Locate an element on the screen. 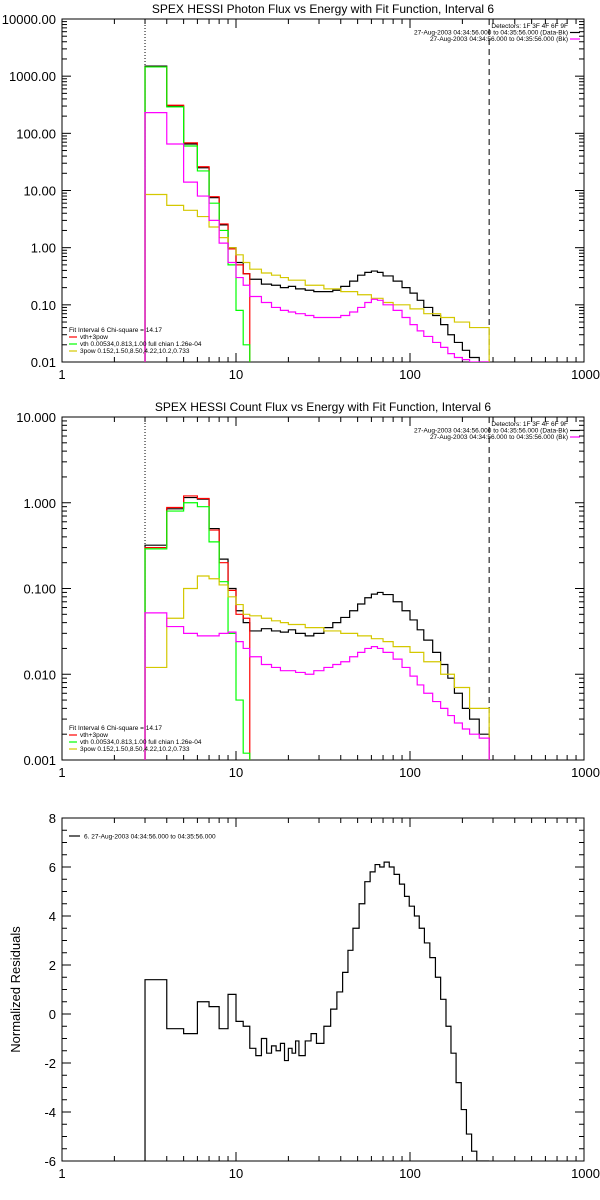 The width and height of the screenshot is (600, 1200). y-tick-label: 10000.00 is located at coordinates (29, 19).